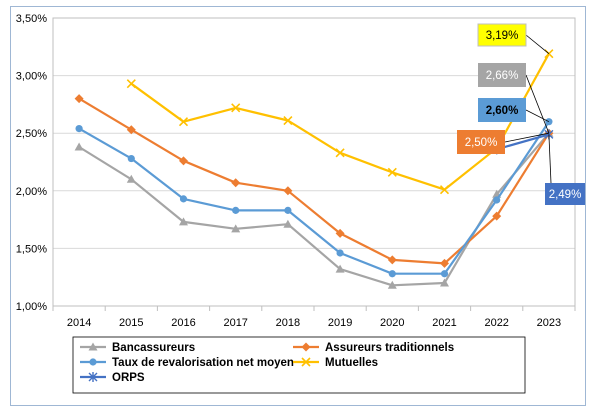  Describe the element at coordinates (93, 346) in the screenshot. I see `legend-marker-bancassureurs` at that location.